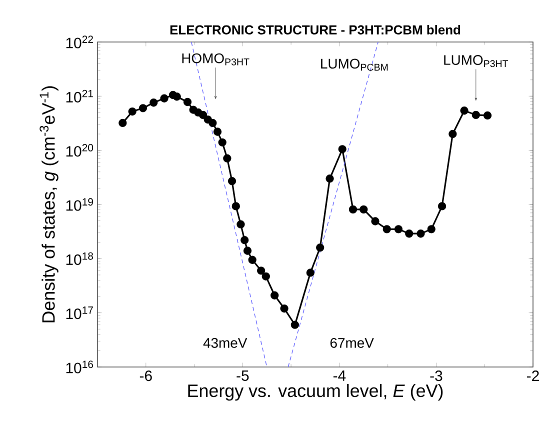 This screenshot has width=547, height=422. Describe the element at coordinates (315, 392) in the screenshot. I see `x-axis-title: Energy vs. vacuum level, E (eV)` at that location.